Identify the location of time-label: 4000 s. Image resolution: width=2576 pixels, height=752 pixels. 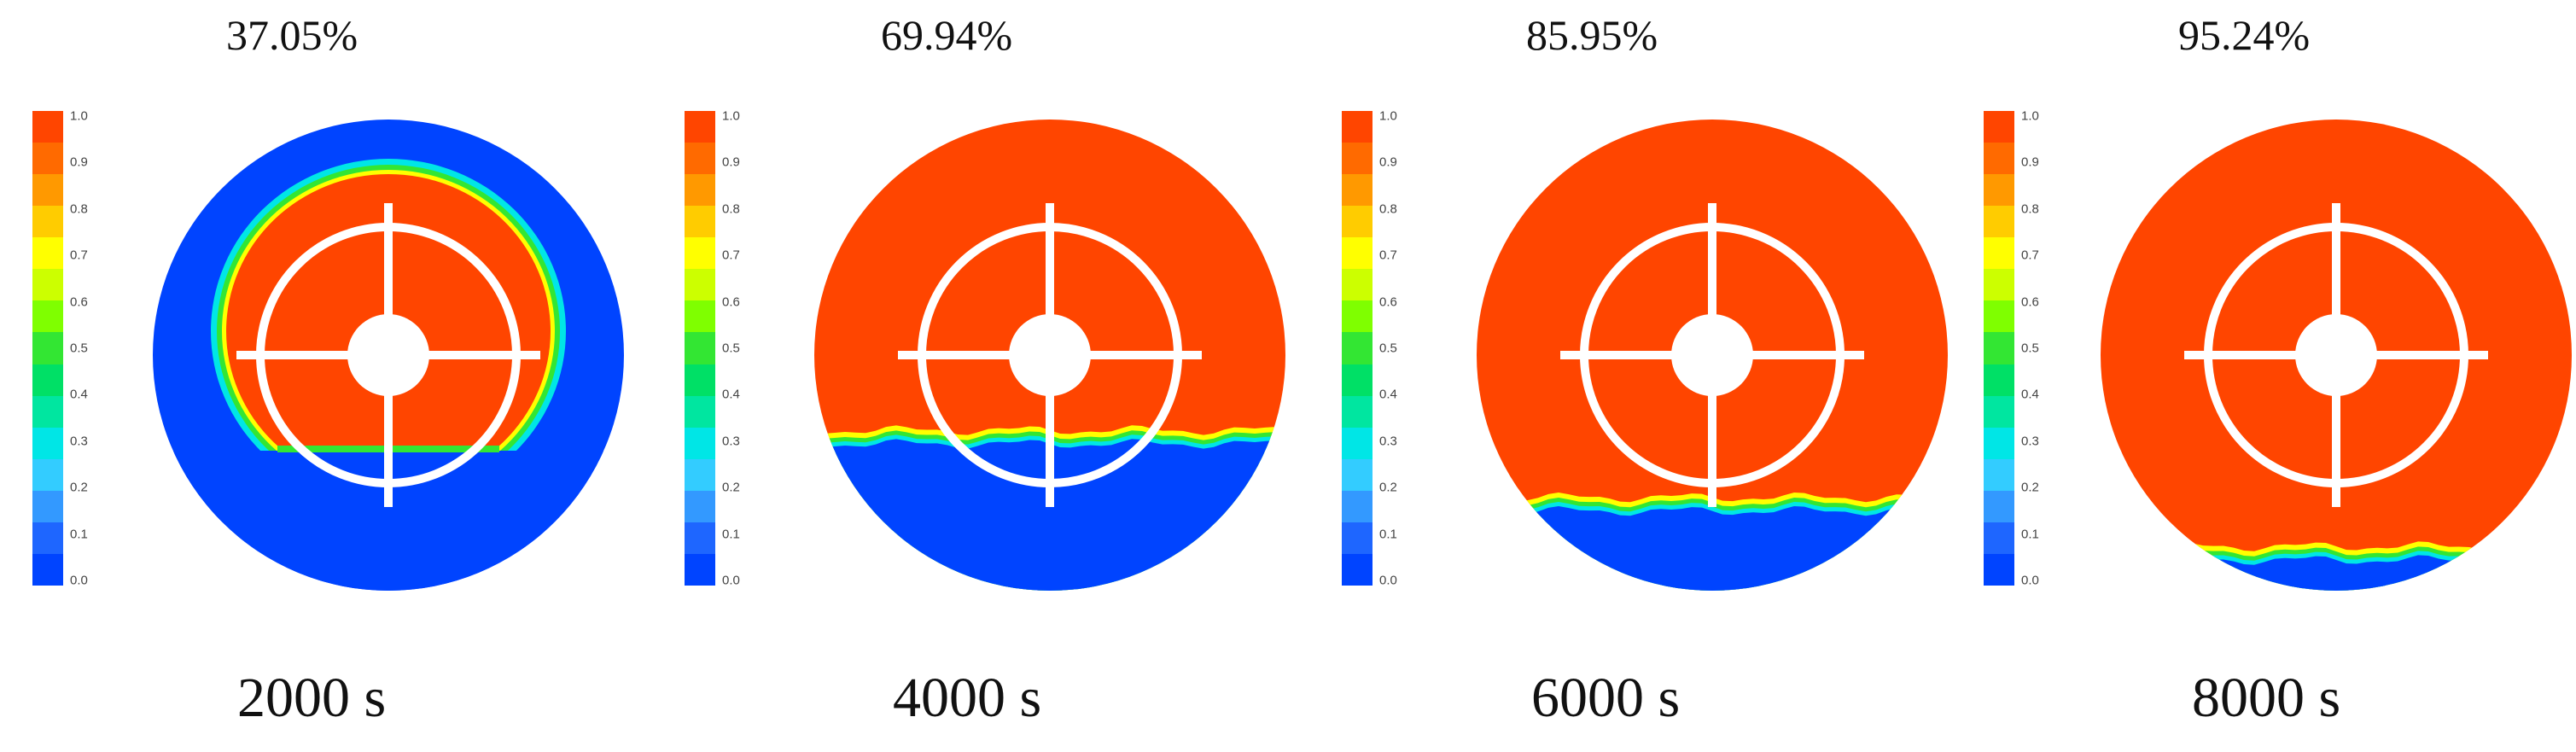
(967, 698).